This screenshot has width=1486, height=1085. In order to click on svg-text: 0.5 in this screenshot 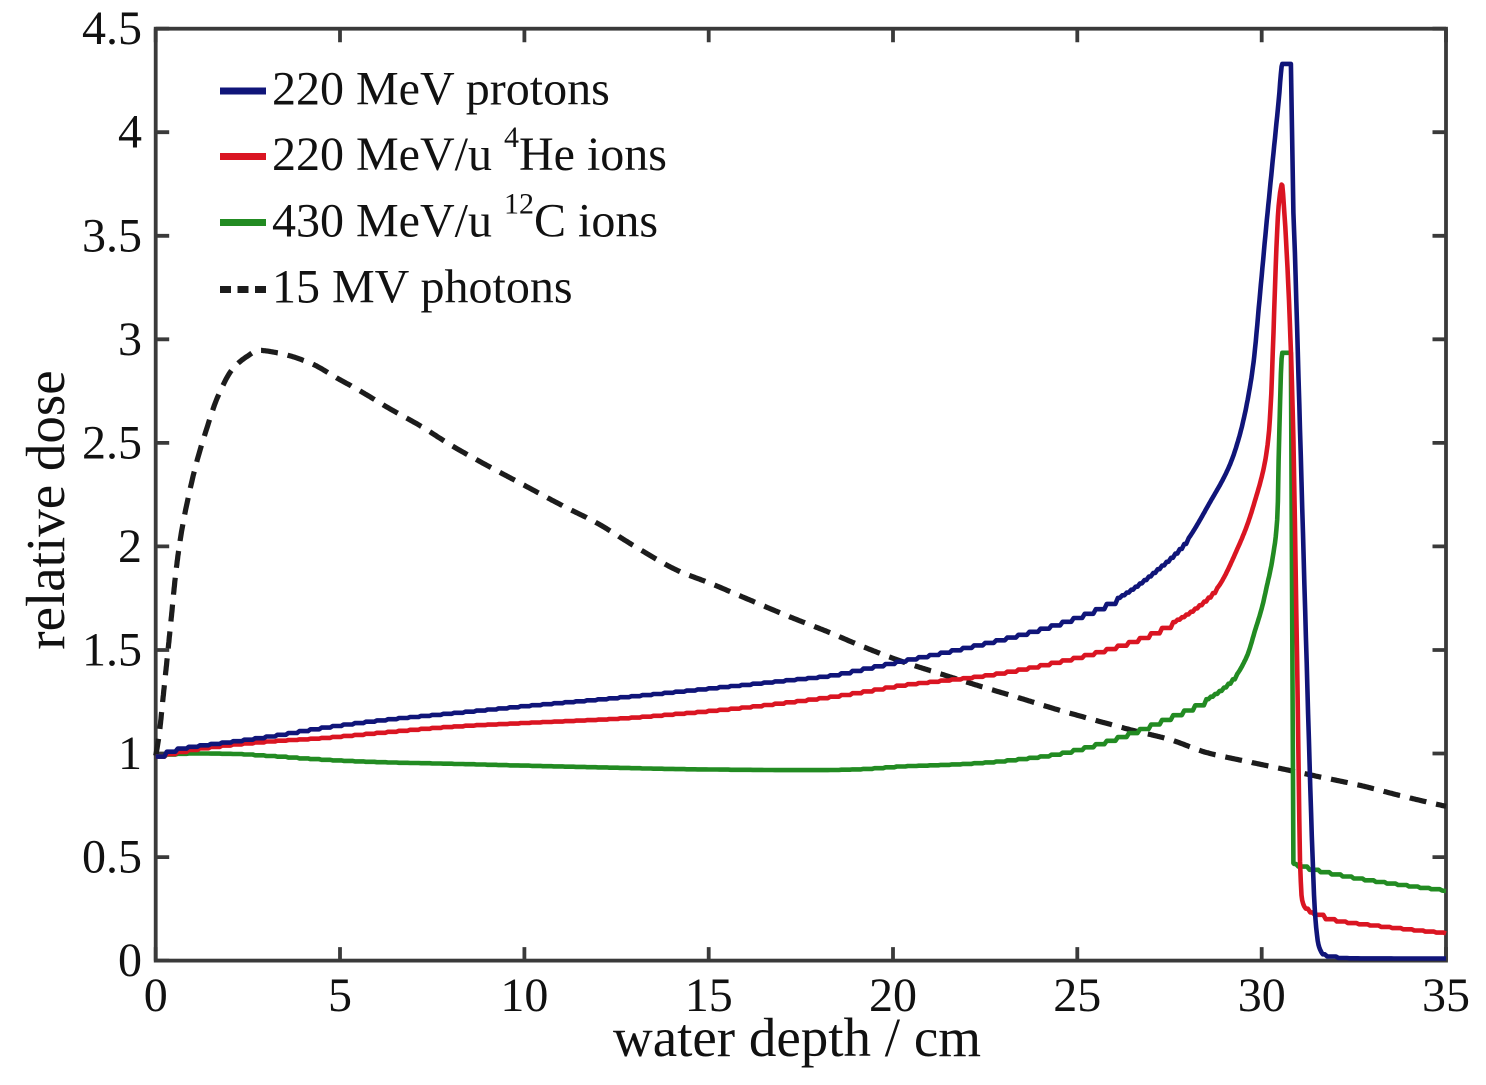, I will do `click(112, 857)`.